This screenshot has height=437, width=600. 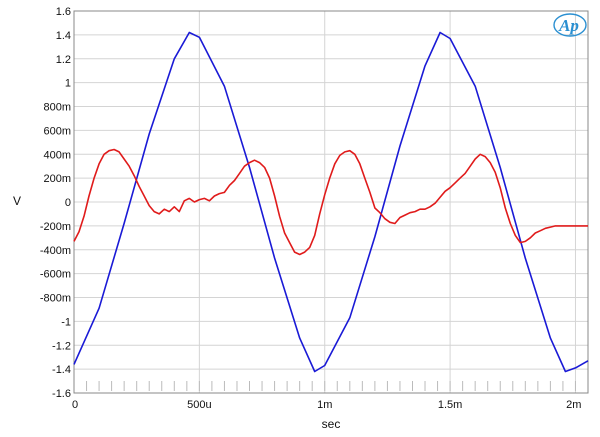 What do you see at coordinates (199, 405) in the screenshot?
I see `x-tick-label: 500u` at bounding box center [199, 405].